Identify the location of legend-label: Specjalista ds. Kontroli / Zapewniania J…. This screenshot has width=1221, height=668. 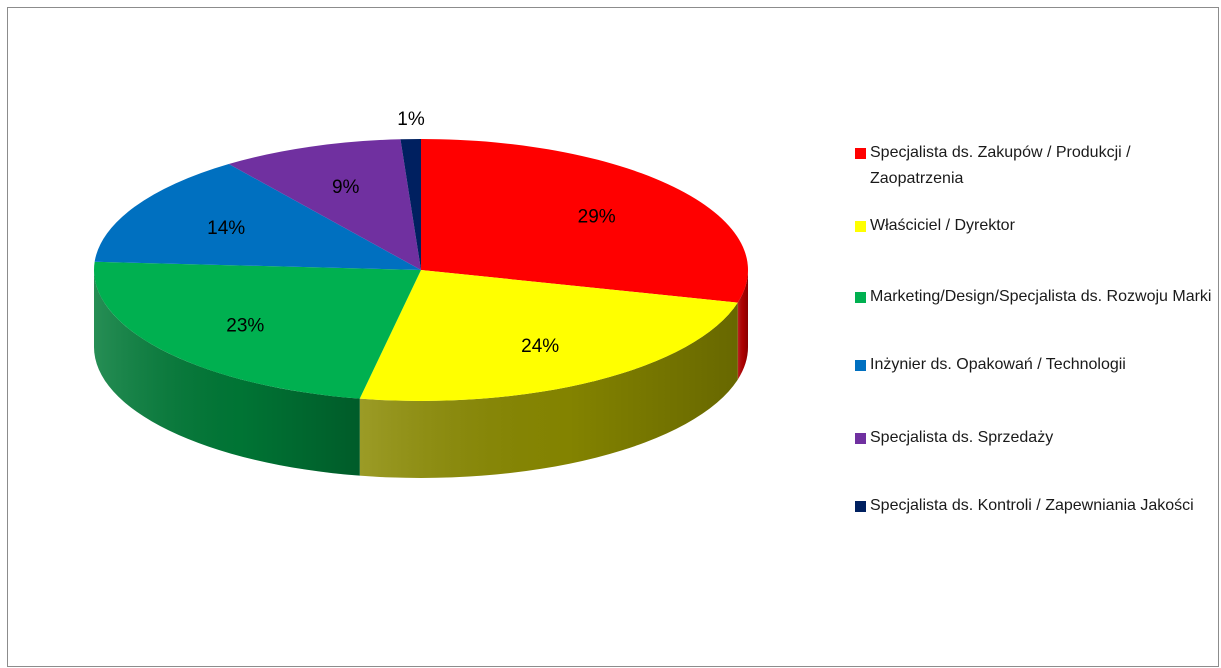
(1032, 505).